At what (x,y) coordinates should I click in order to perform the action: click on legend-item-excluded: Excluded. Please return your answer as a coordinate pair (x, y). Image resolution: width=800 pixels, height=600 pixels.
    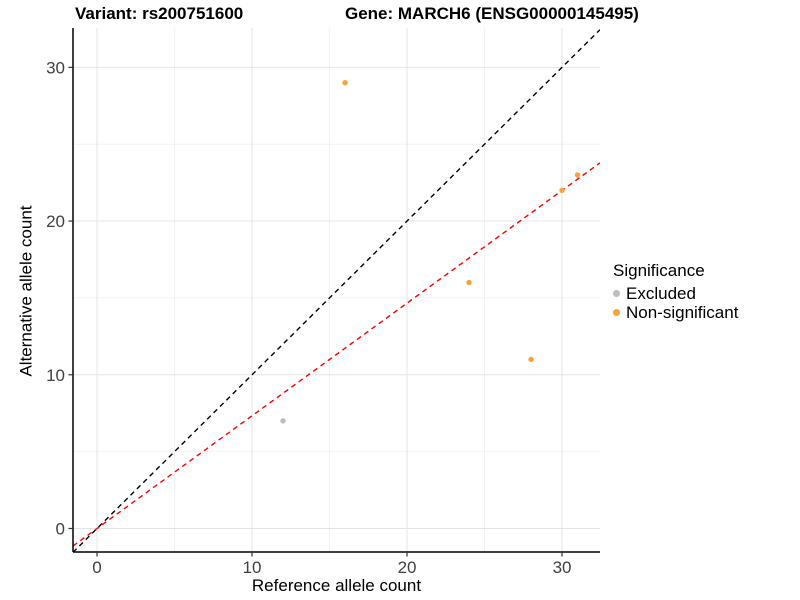
    Looking at the image, I should click on (675, 293).